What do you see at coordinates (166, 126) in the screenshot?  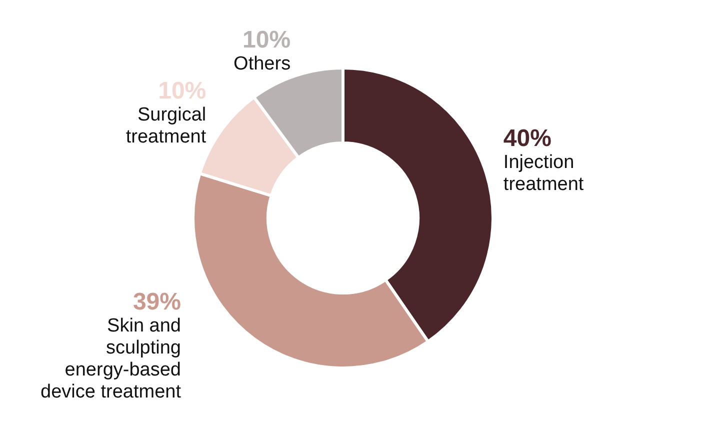 I see `slice-label: Surgical treatment` at bounding box center [166, 126].